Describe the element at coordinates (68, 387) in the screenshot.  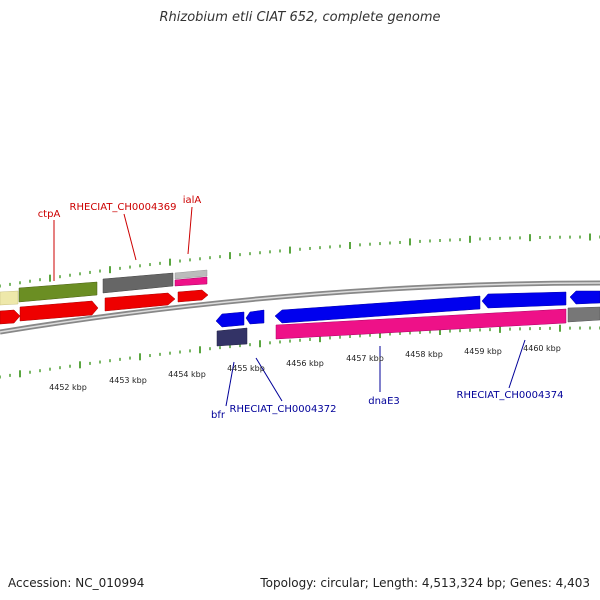
I see `scale-label: 4452 kbp` at that location.